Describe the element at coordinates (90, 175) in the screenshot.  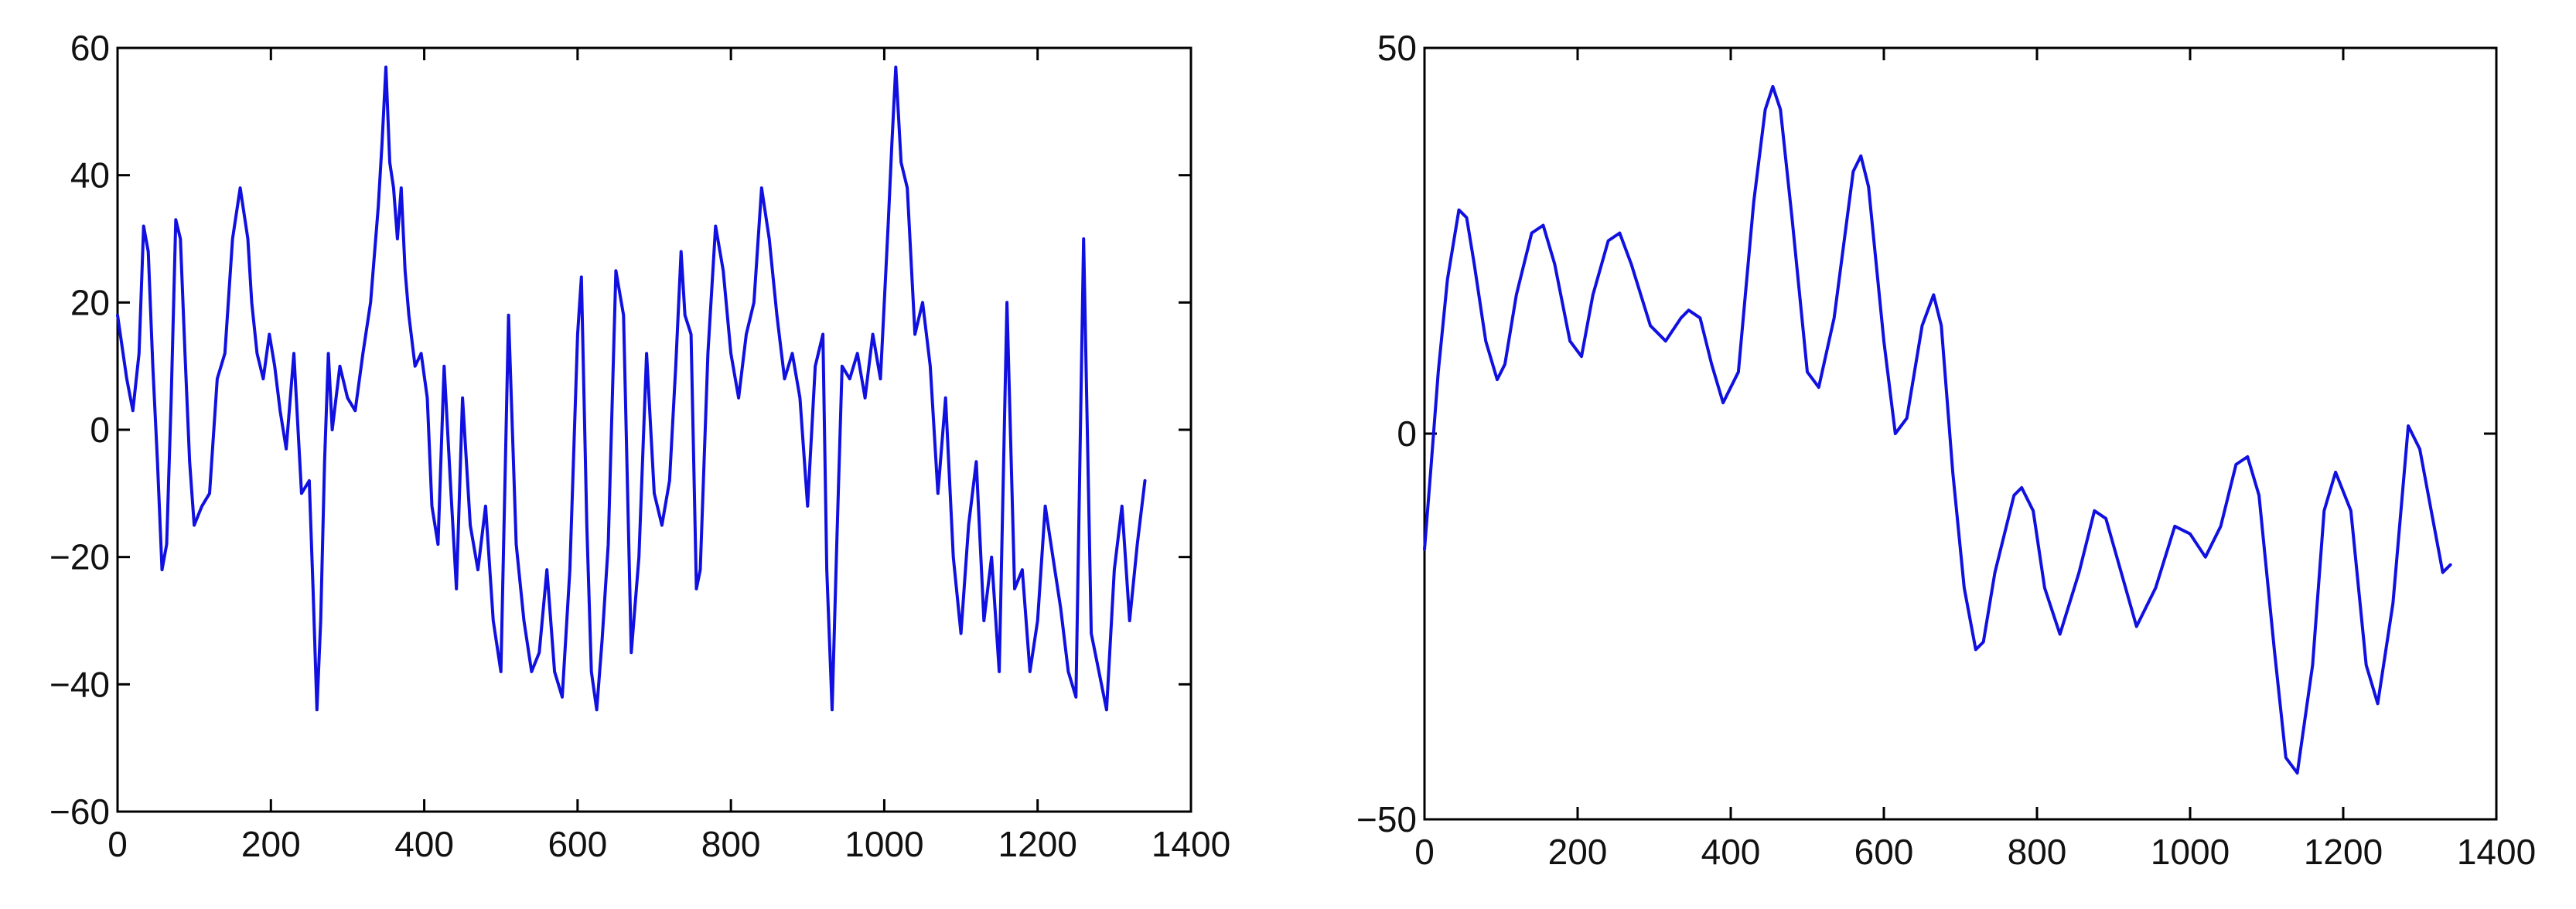
I see `y-tick-label: 40` at that location.